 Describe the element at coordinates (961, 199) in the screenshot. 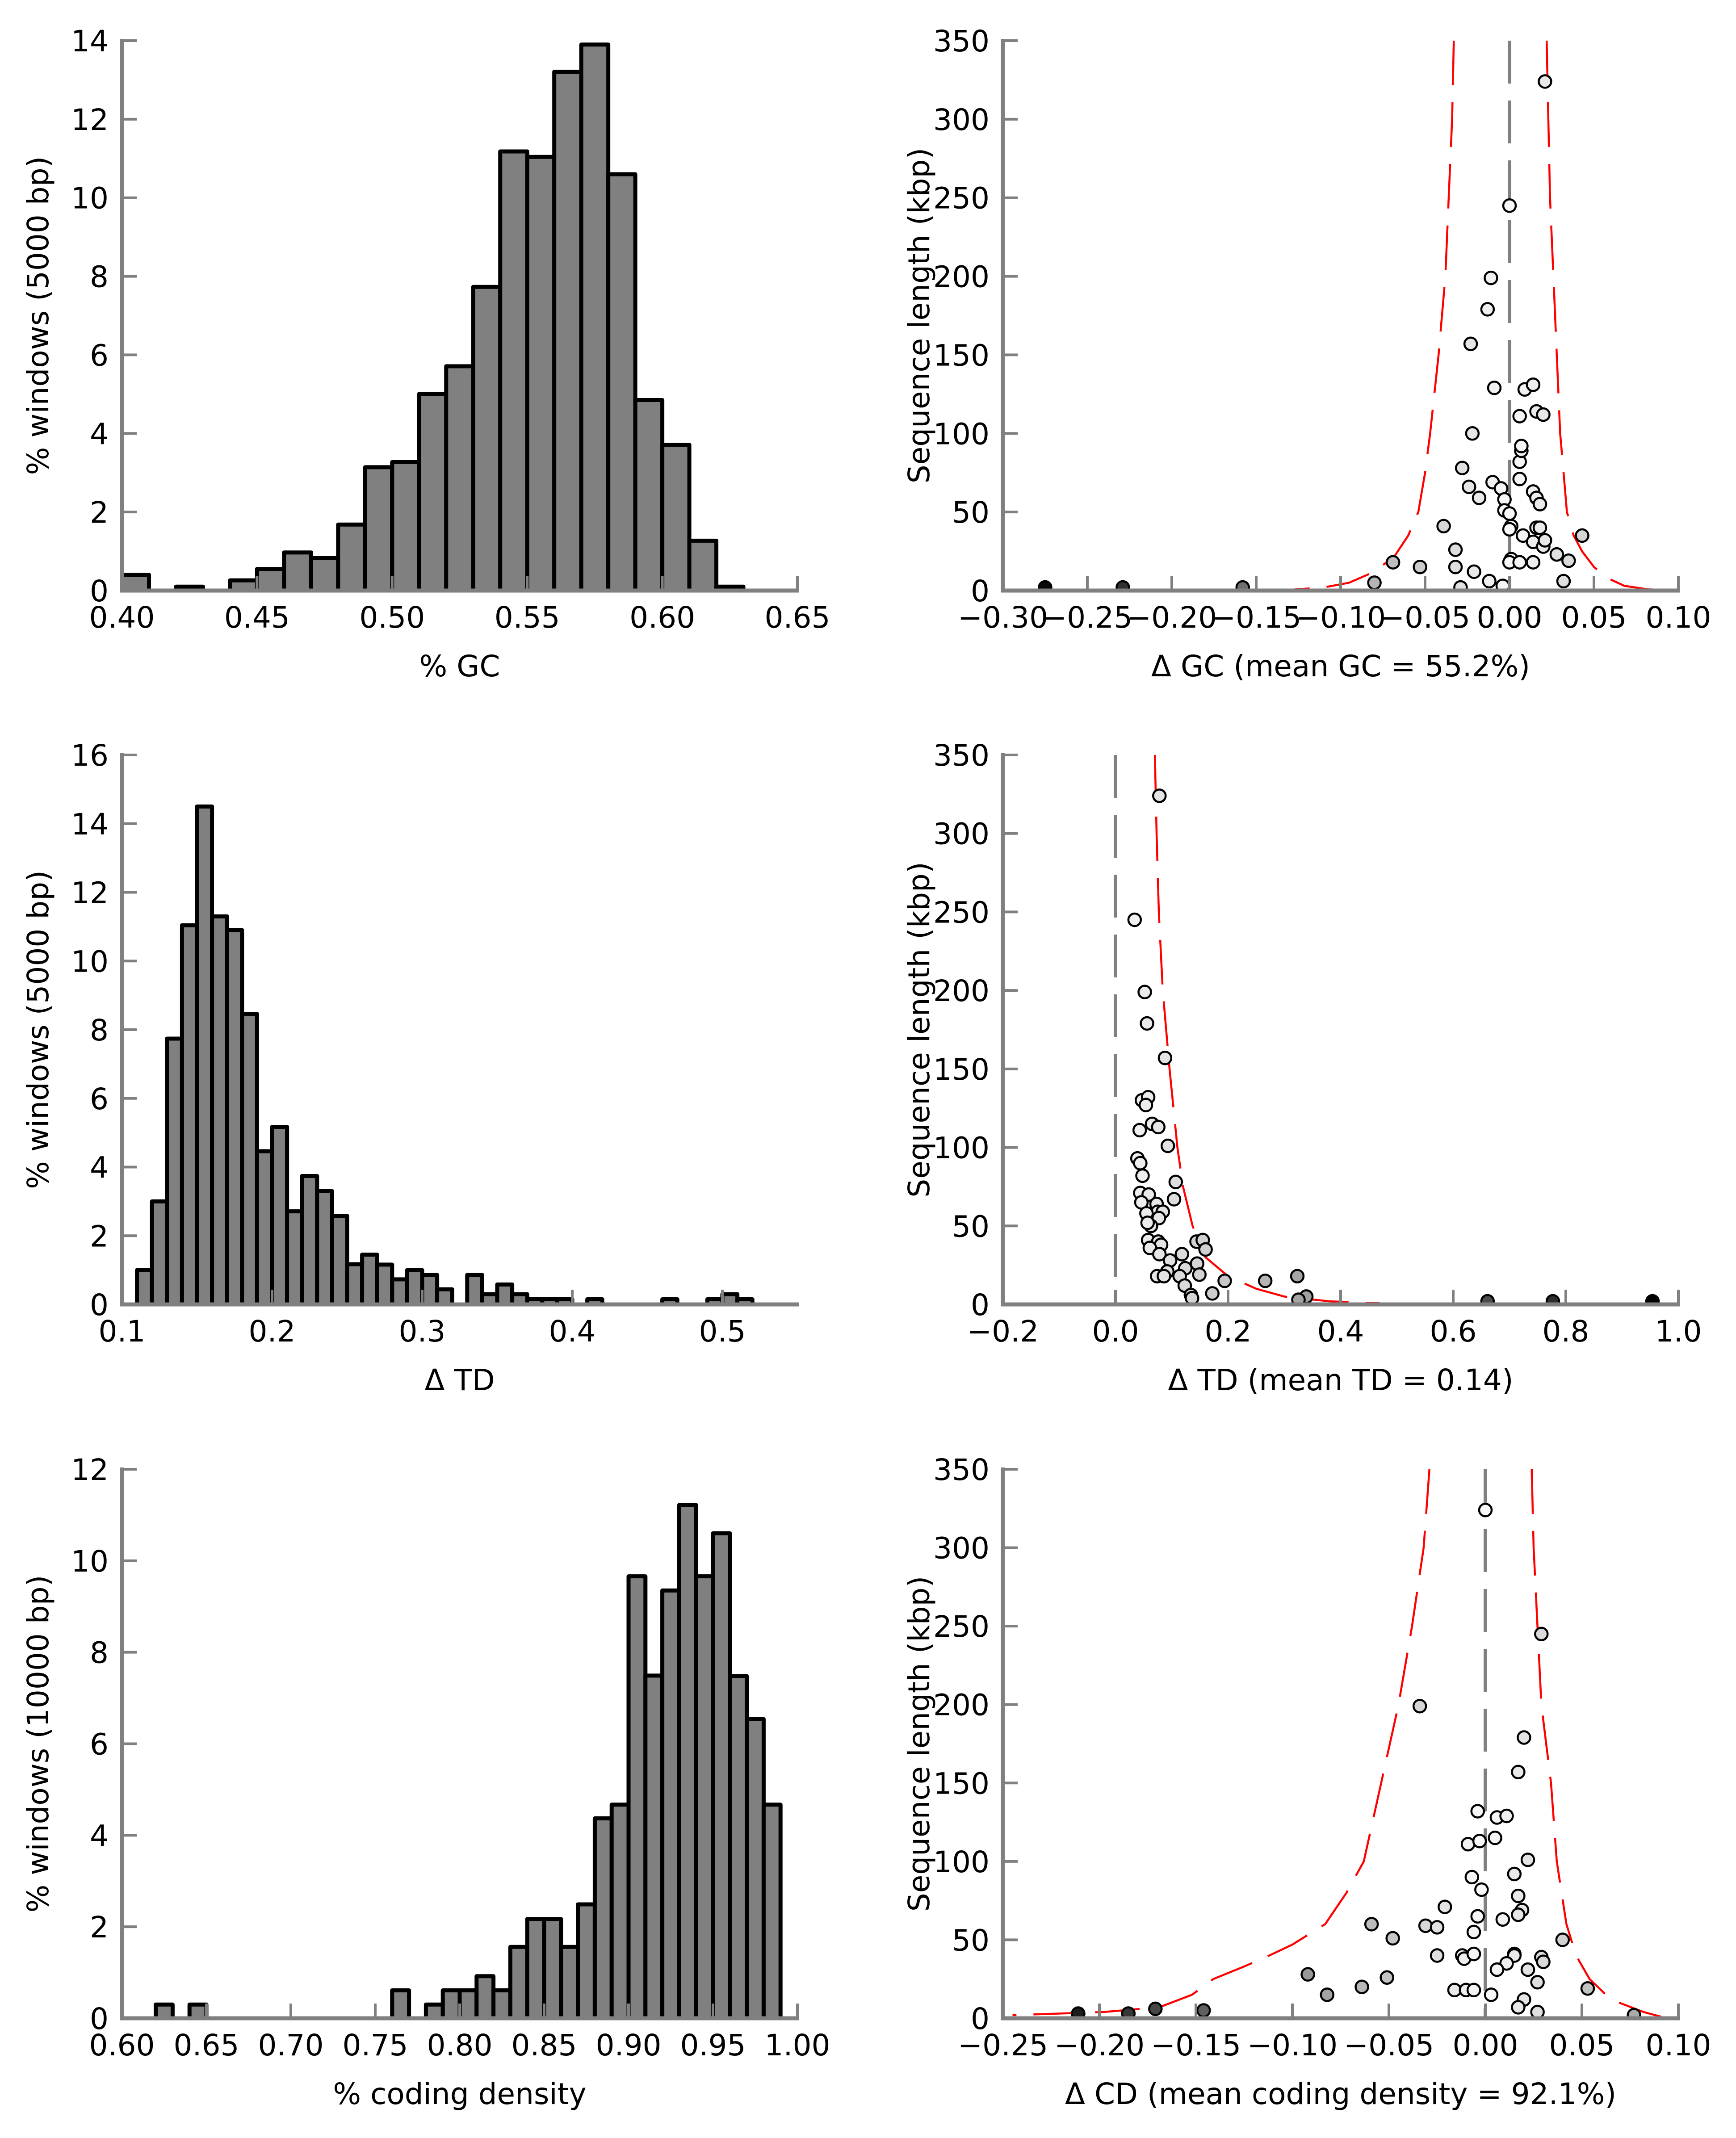

I see `y-tick-label: 250` at that location.